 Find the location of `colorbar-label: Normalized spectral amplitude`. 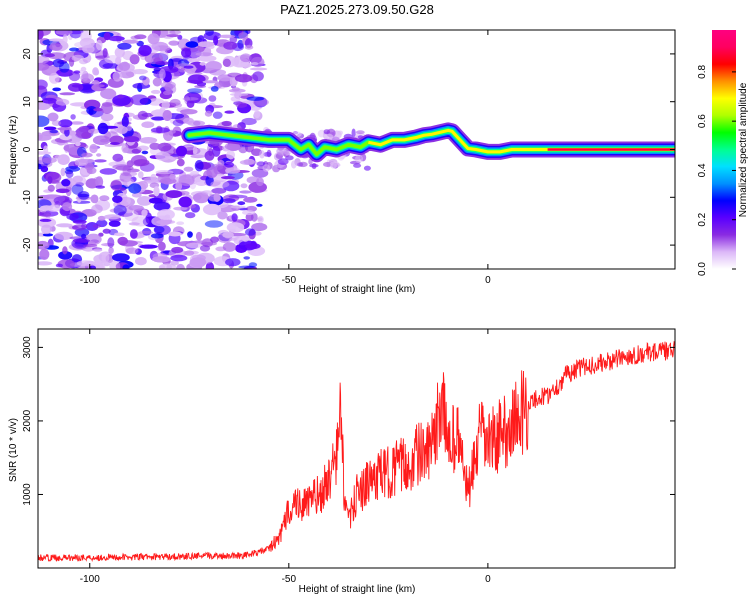

colorbar-label: Normalized spectral amplitude is located at coordinates (743, 149).